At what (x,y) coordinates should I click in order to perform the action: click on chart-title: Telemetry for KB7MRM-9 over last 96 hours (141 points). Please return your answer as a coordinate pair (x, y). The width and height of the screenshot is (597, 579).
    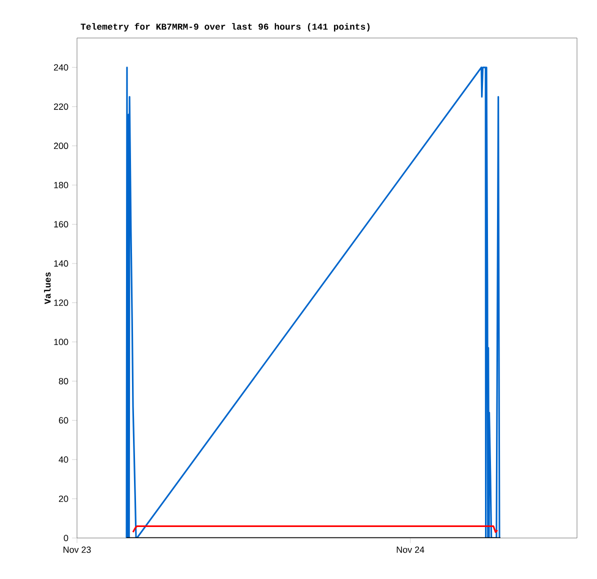
    Looking at the image, I should click on (225, 27).